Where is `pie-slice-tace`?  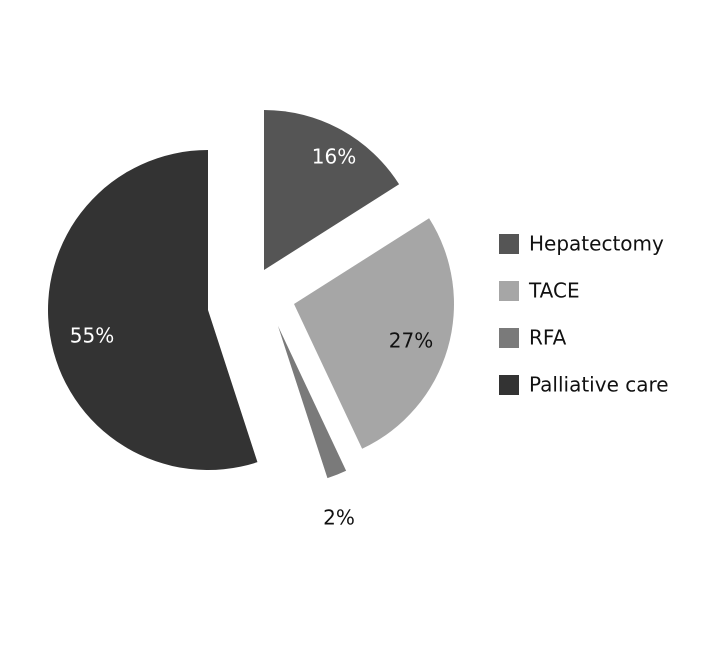 pie-slice-tace is located at coordinates (374, 333).